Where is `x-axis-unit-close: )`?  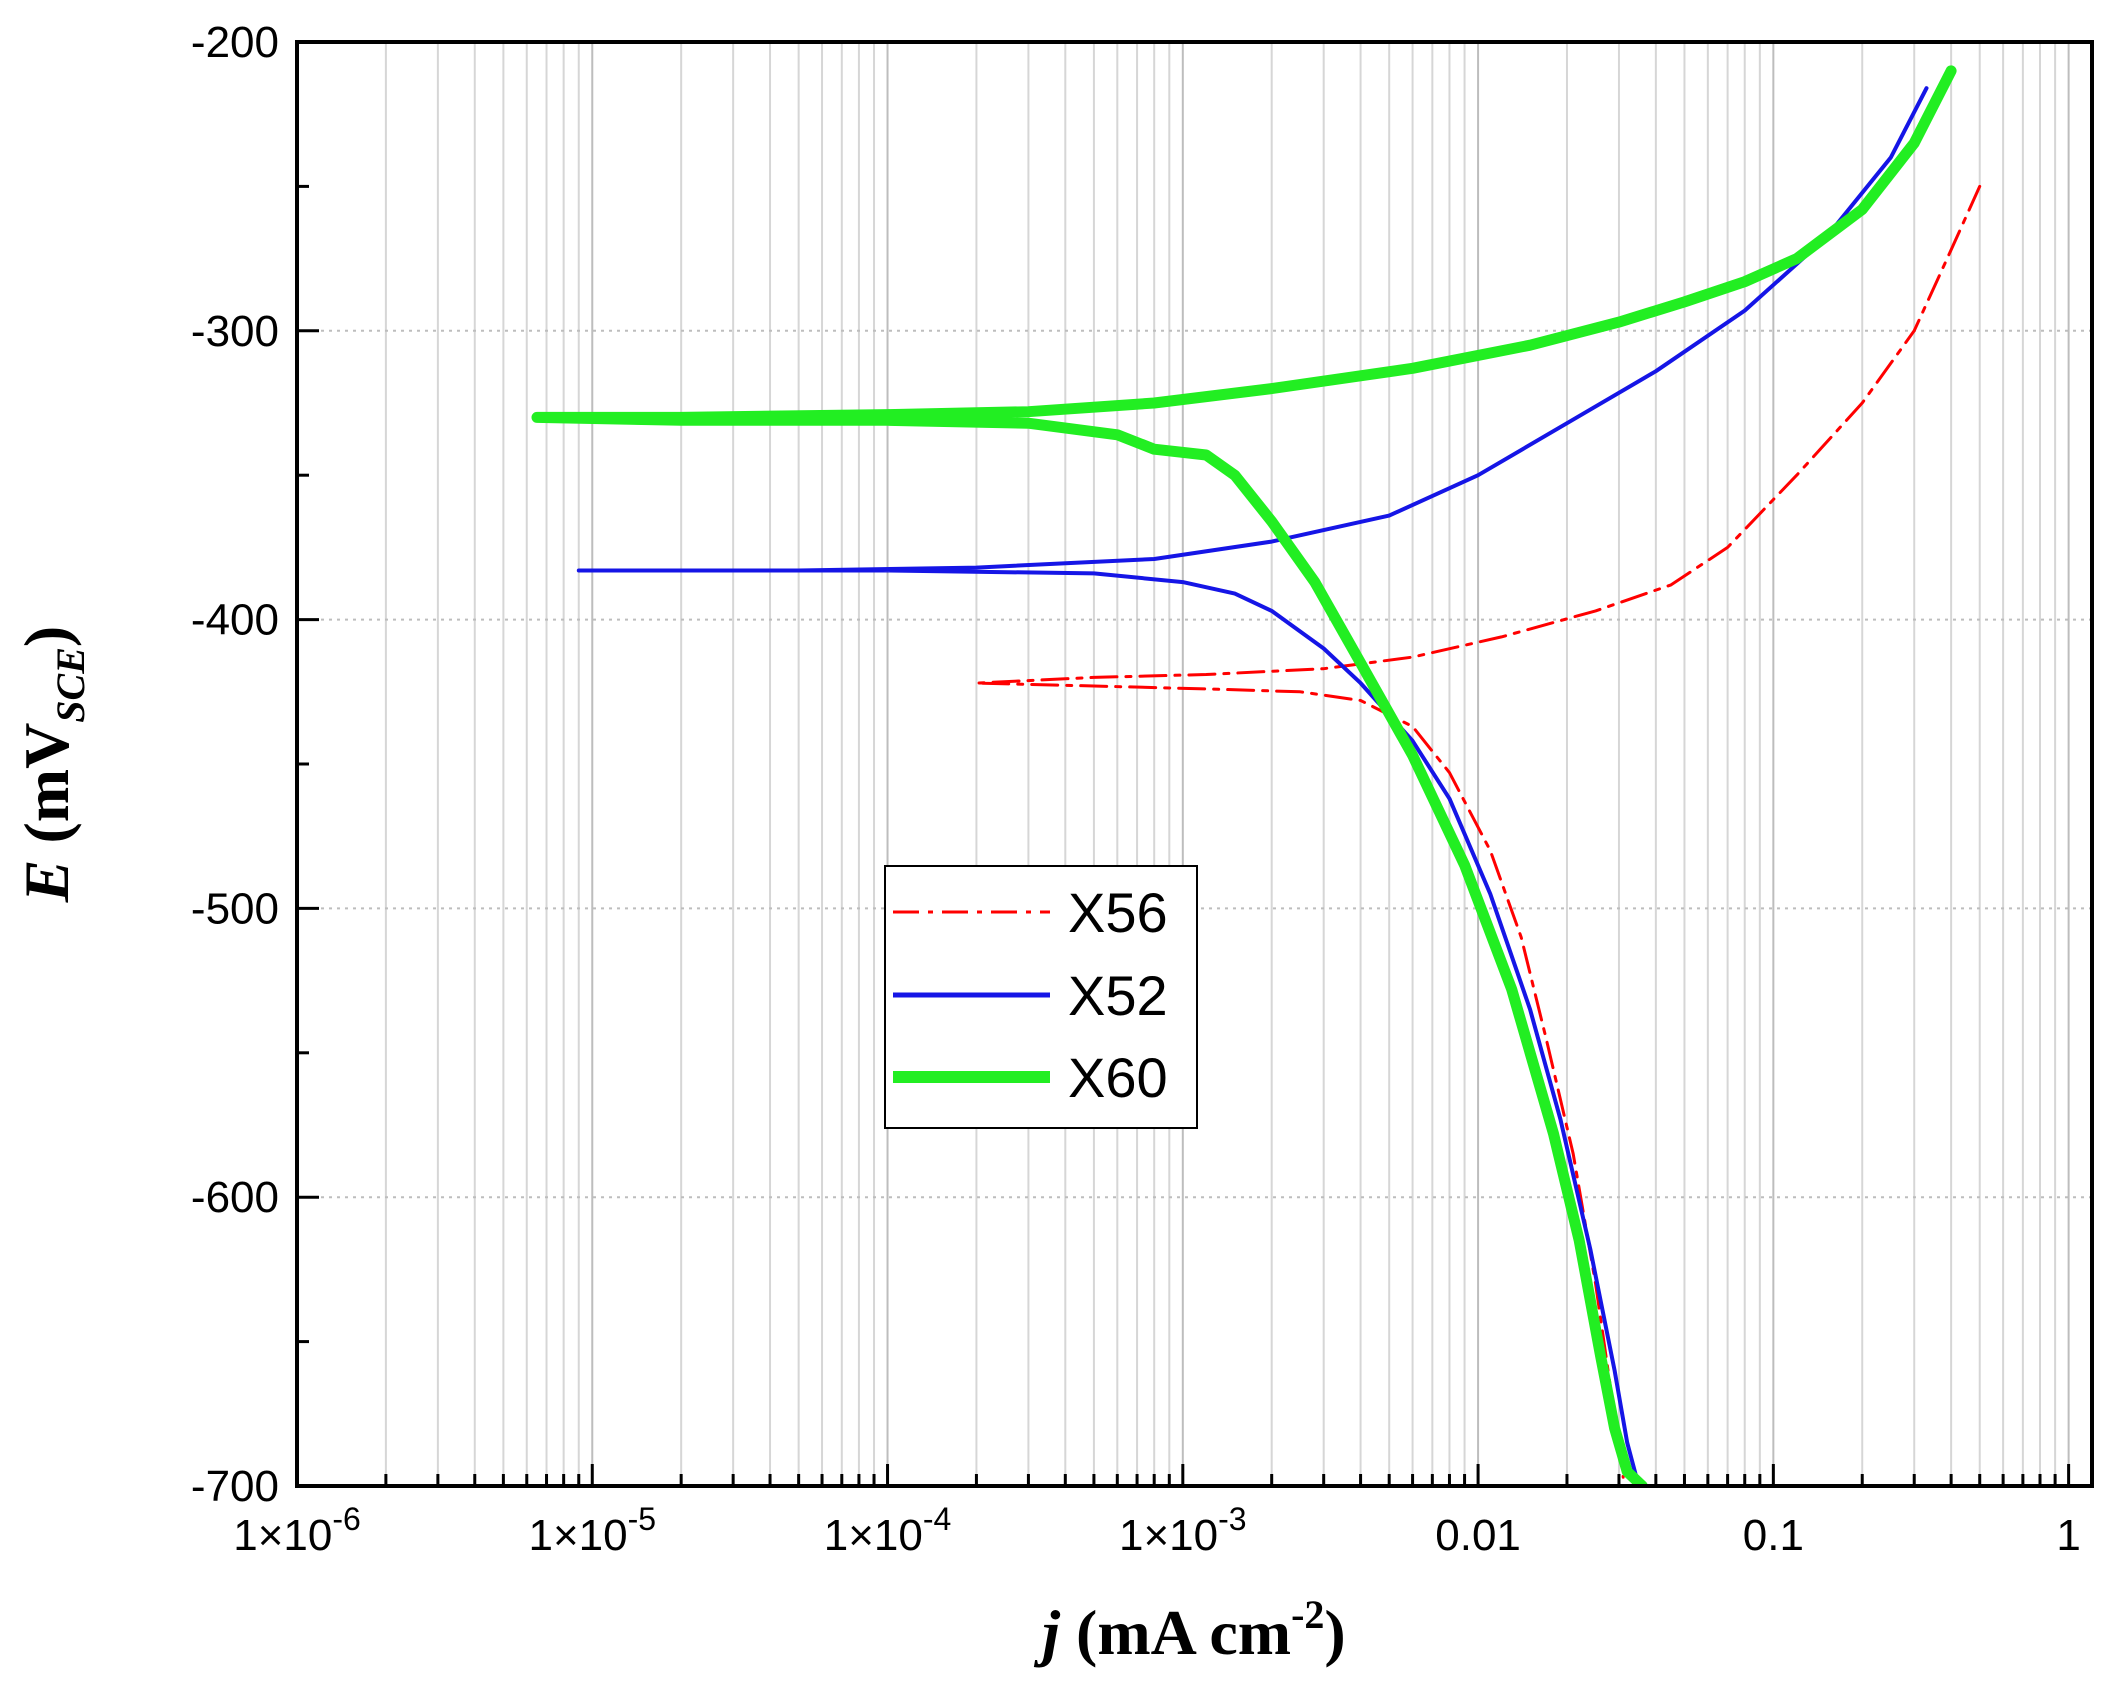
x-axis-unit-close: ) is located at coordinates (1334, 1632).